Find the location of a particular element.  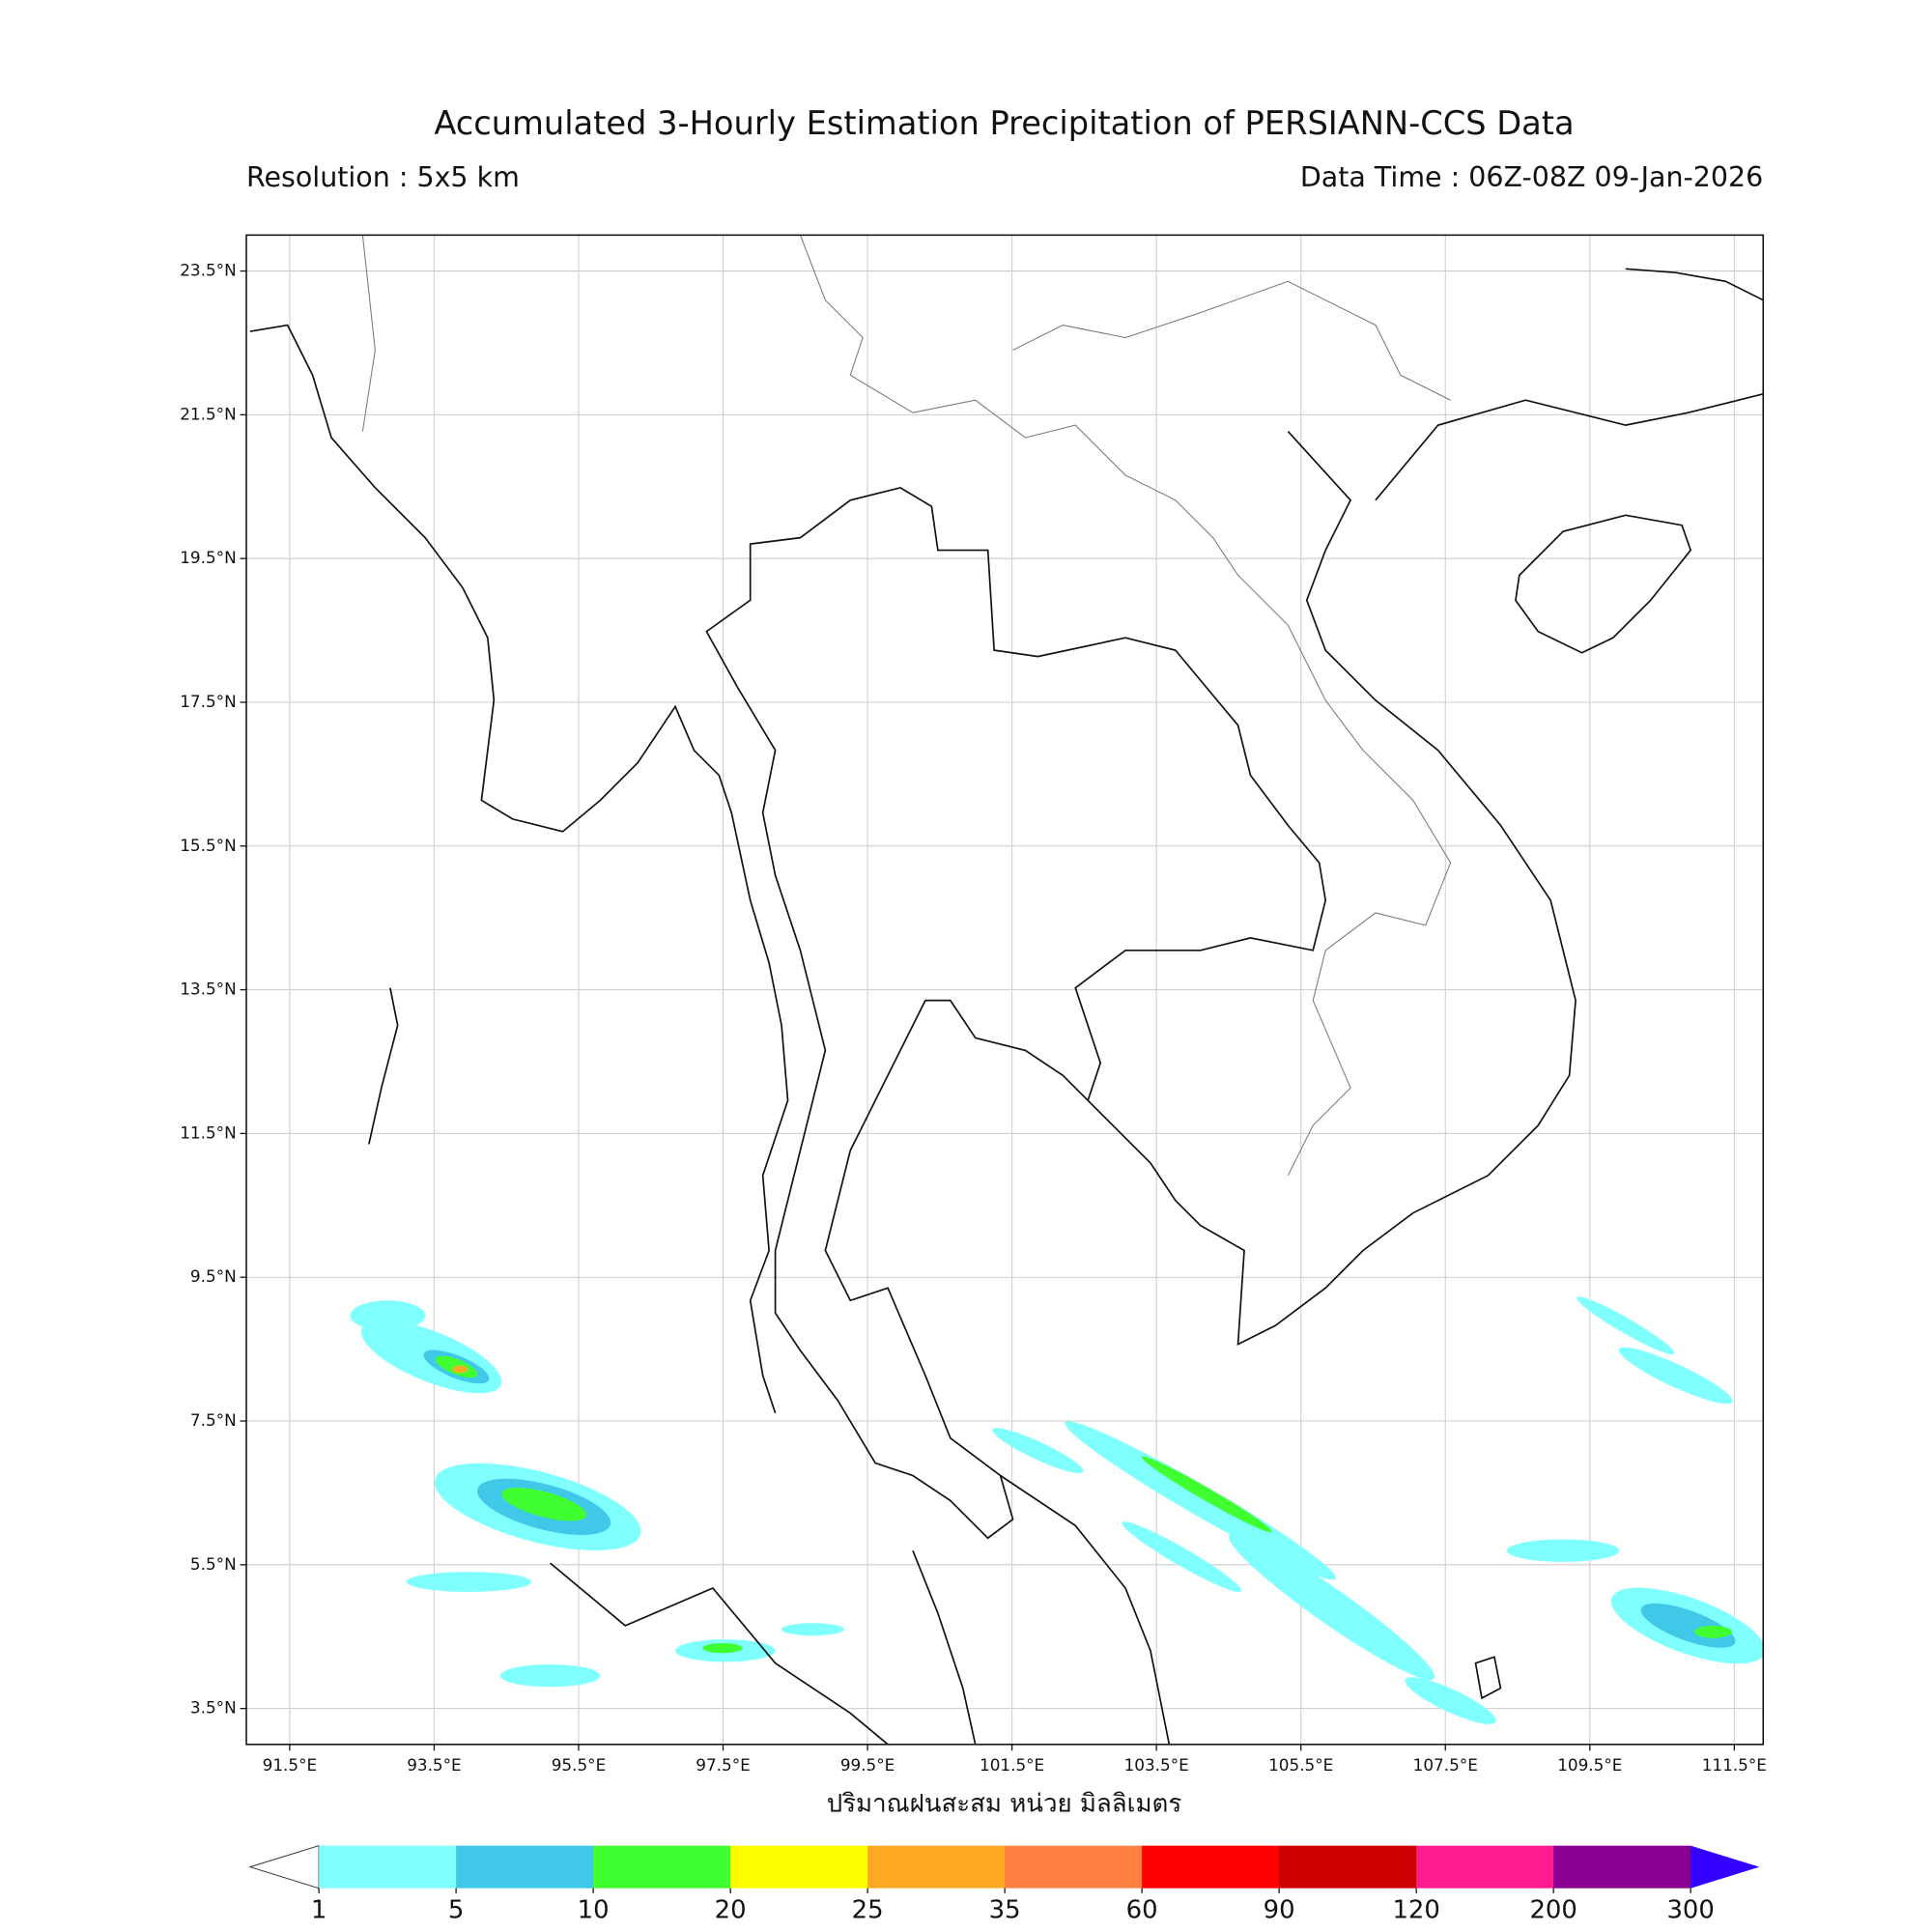

colorbar-label: 10 is located at coordinates (594, 1909).